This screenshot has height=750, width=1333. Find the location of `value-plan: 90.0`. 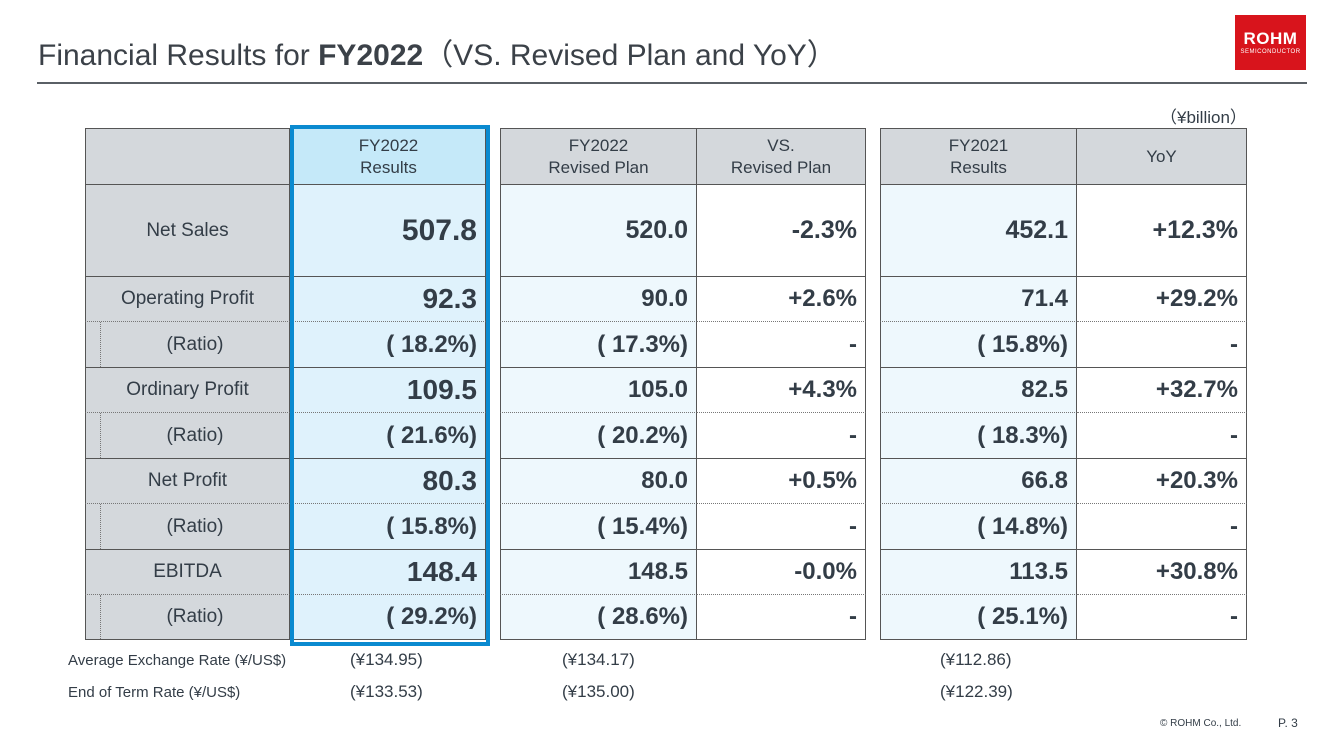

value-plan: 90.0 is located at coordinates (598, 299).